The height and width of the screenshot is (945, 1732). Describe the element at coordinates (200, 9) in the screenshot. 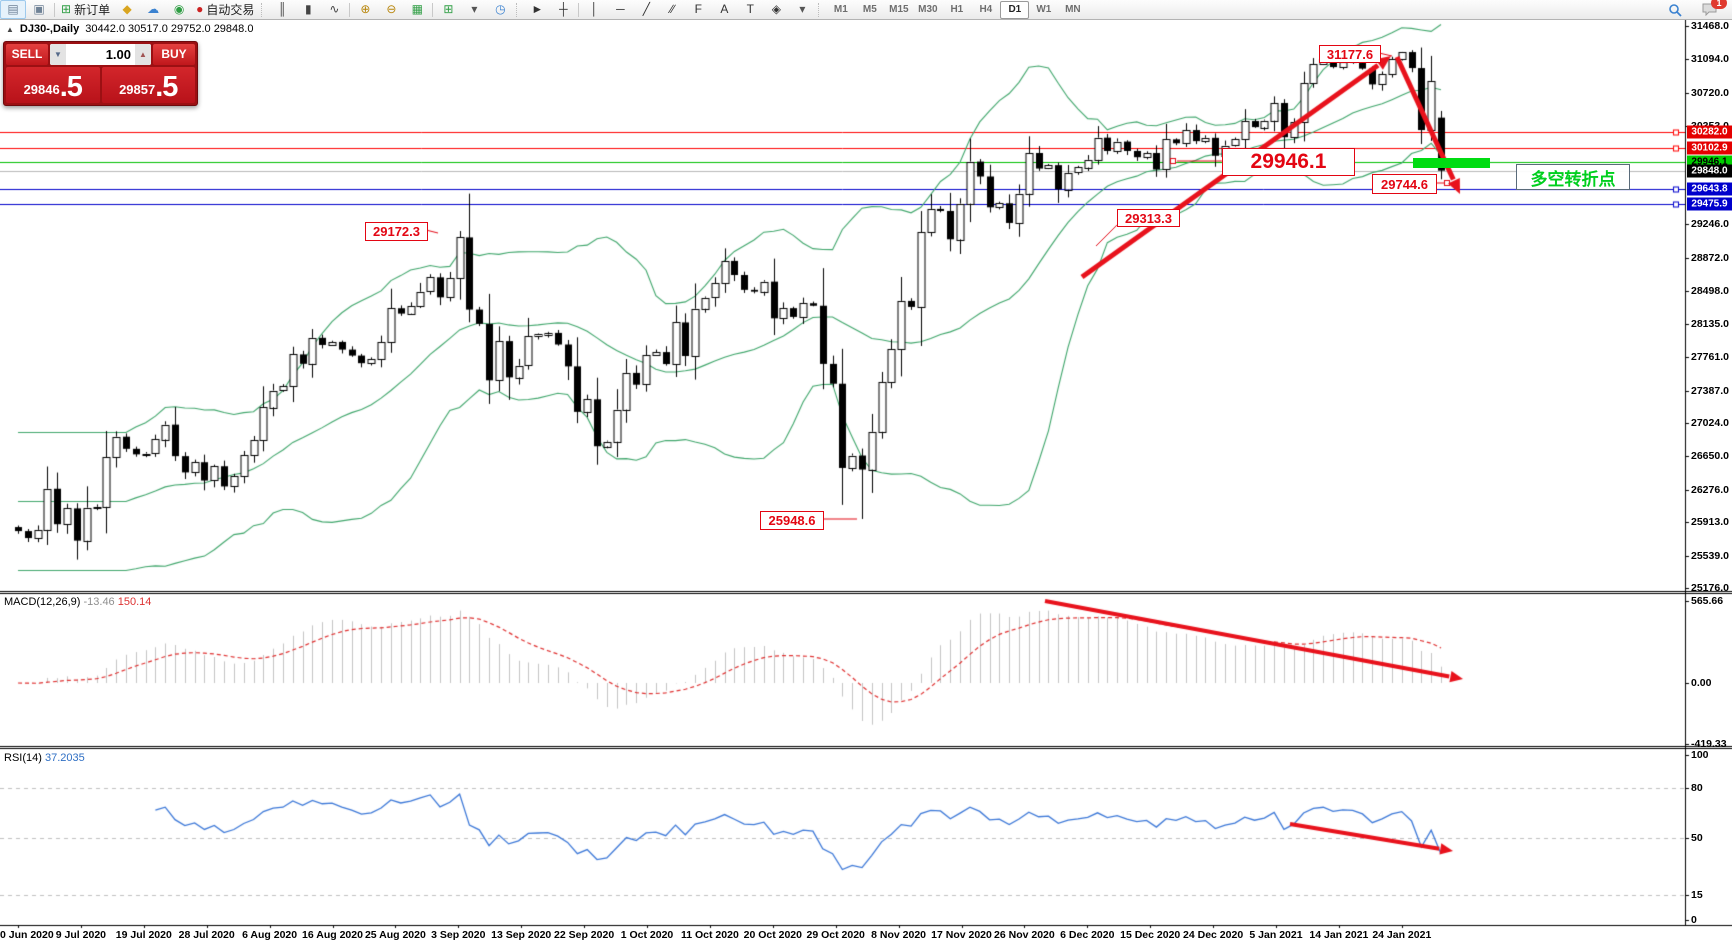

I see `auto-trading-button: ●` at that location.